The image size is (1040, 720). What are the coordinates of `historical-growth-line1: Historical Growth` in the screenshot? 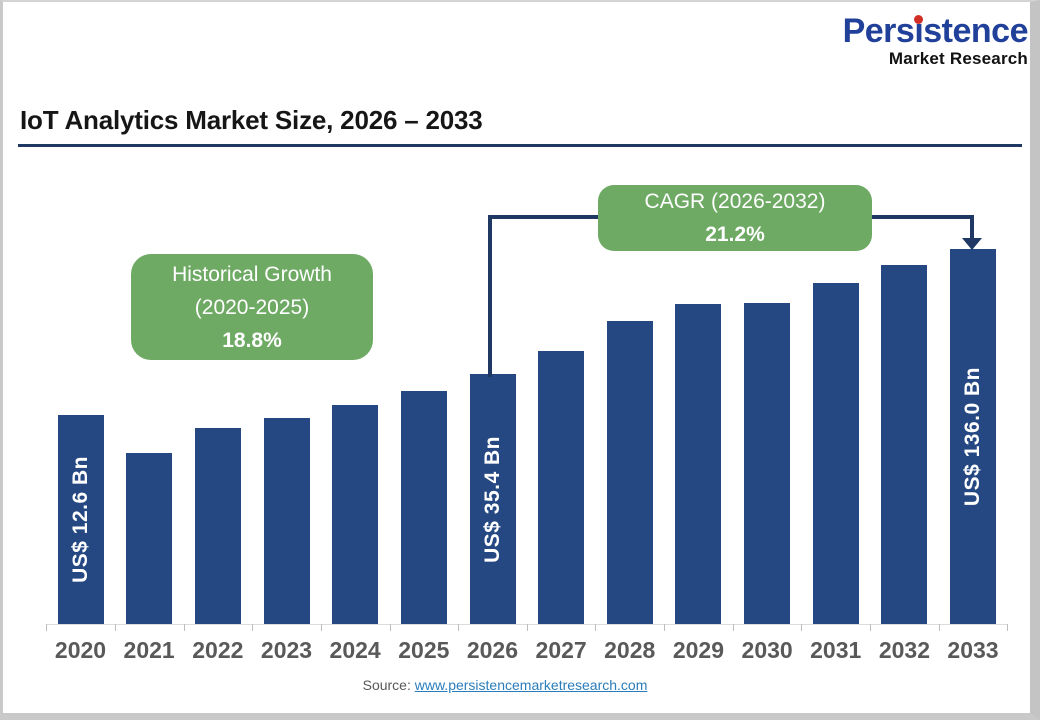 It's located at (252, 274).